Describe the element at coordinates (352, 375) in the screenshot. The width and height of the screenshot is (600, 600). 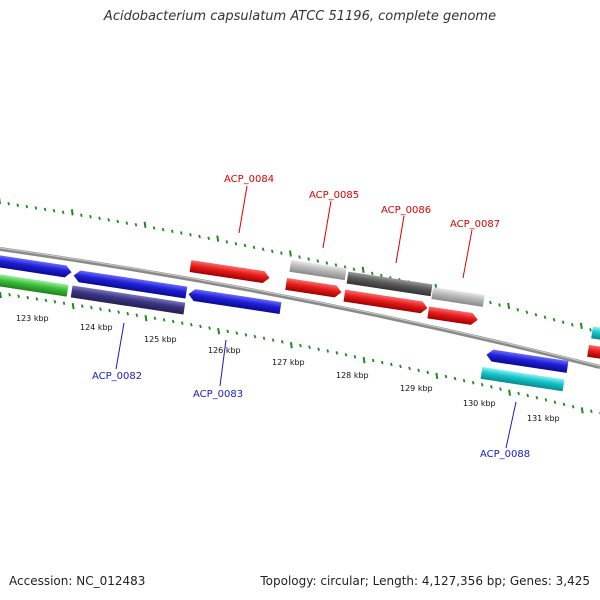
I see `tick-128-kbp: 128 kbp` at that location.